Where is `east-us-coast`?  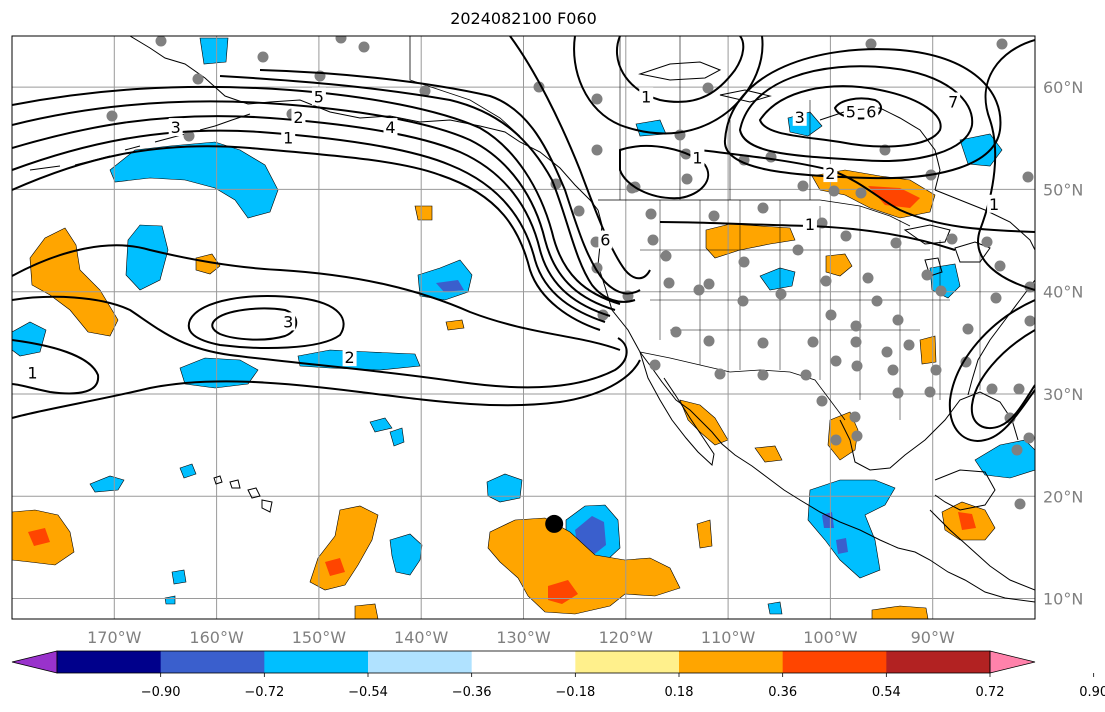
east-us-coast is located at coordinates (1001, 337).